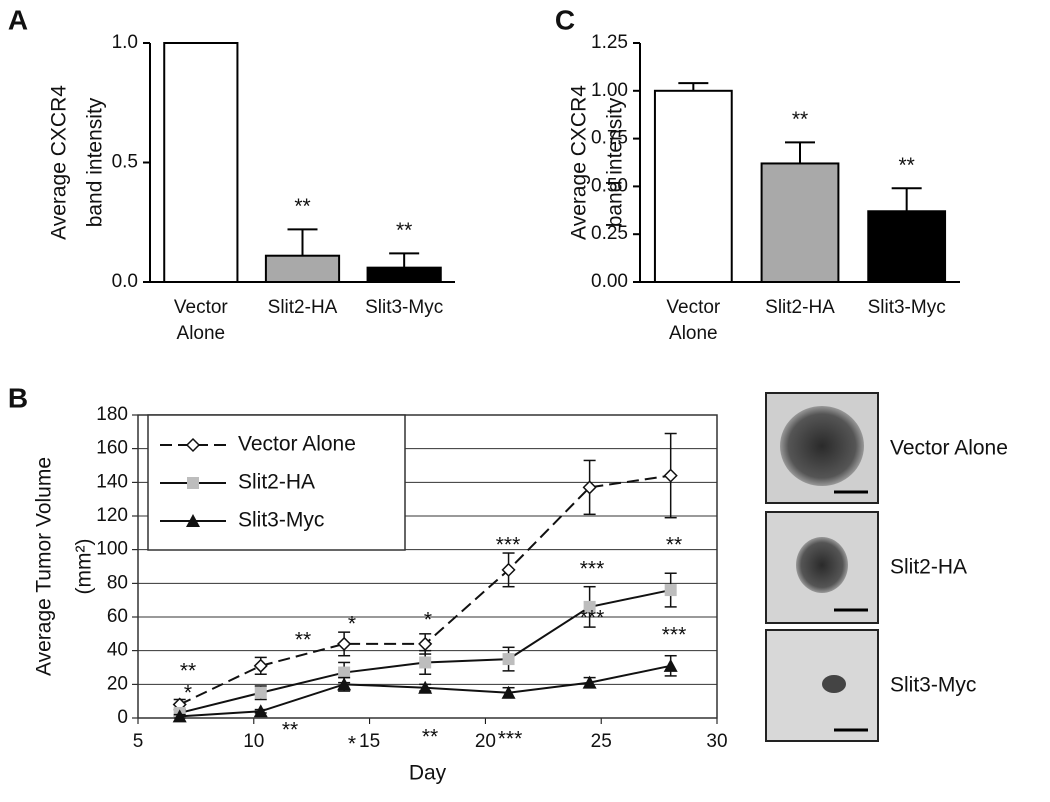 Image resolution: width=1050 pixels, height=802 pixels. What do you see at coordinates (609, 90) in the screenshot?
I see `y-tick-label: 1.00` at bounding box center [609, 90].